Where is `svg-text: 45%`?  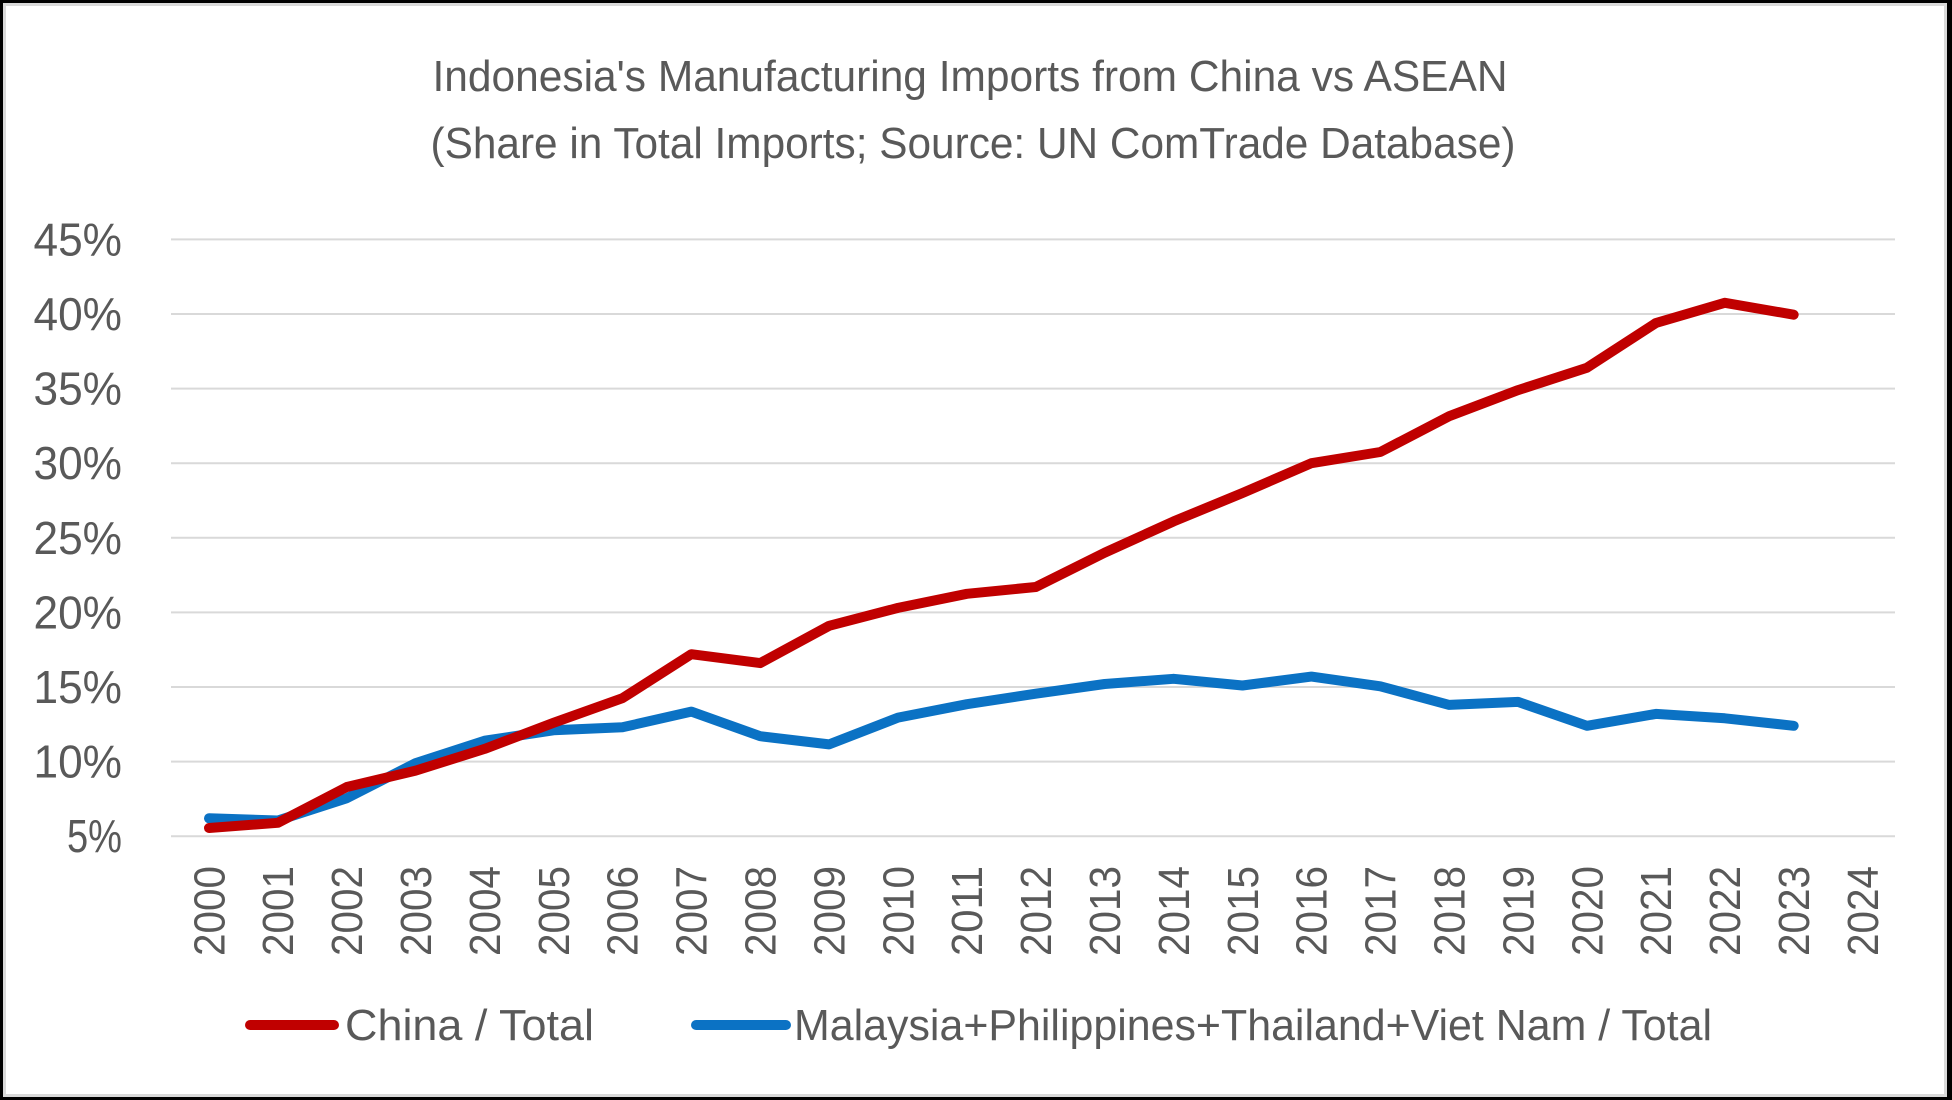
svg-text: 45% is located at coordinates (78, 239).